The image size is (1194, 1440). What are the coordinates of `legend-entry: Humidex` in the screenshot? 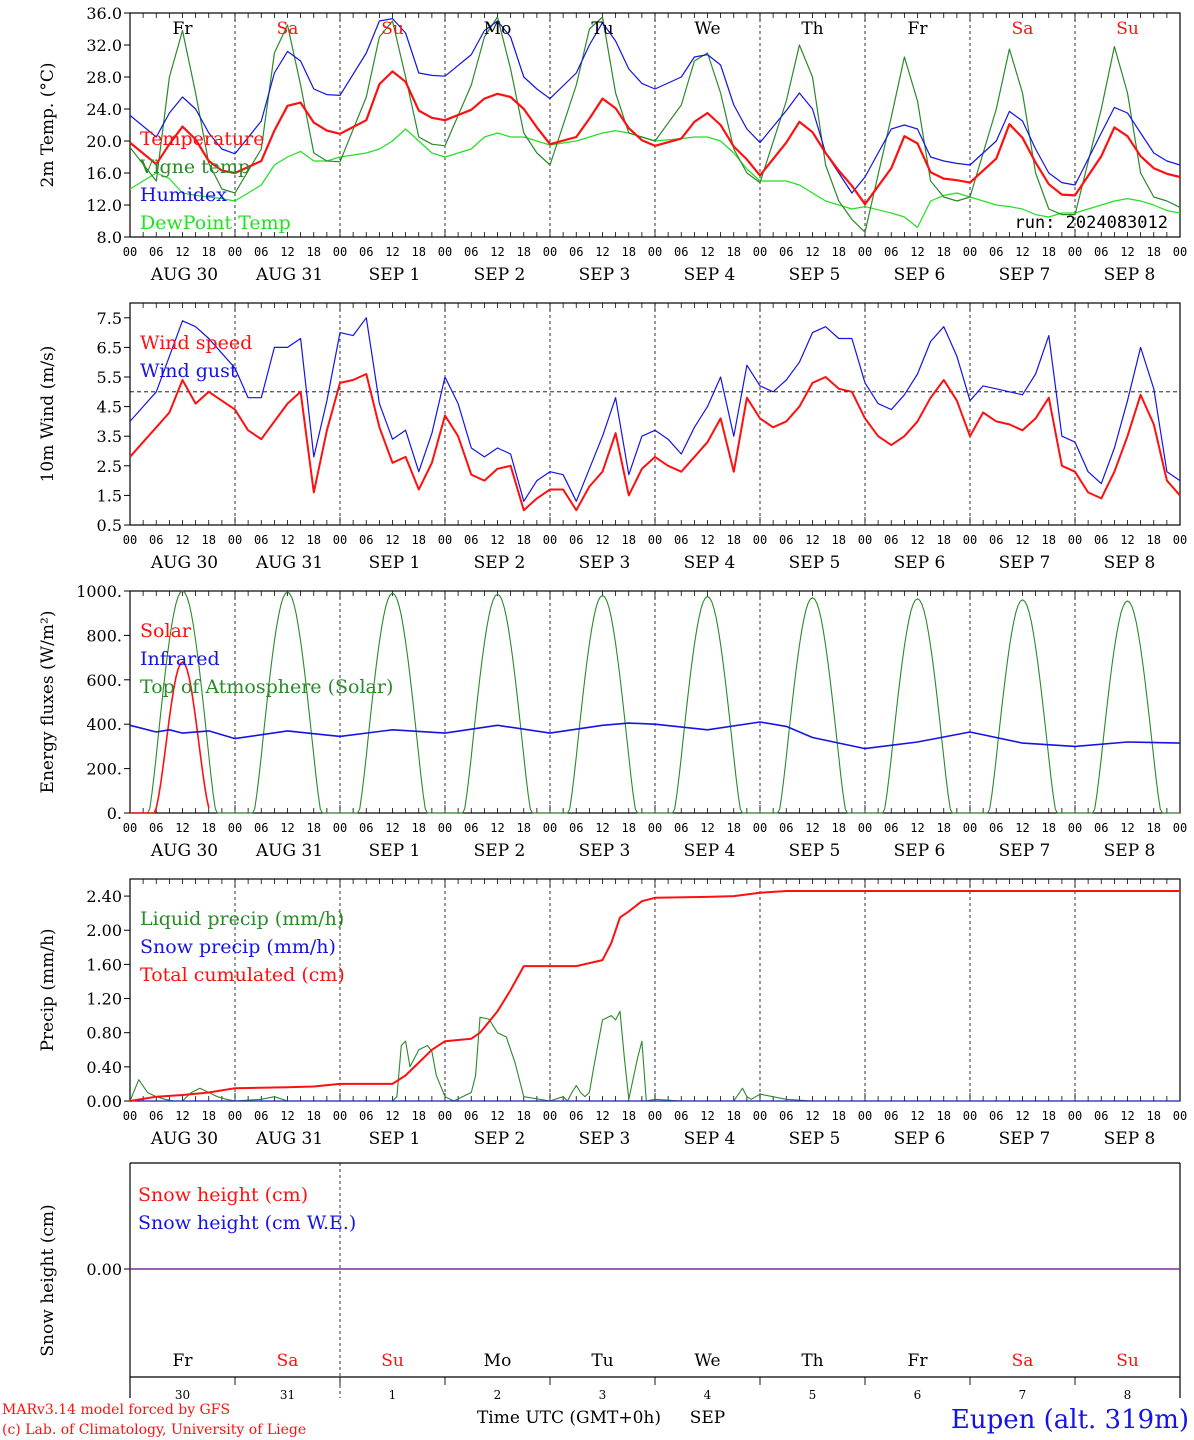 It's located at (183, 195).